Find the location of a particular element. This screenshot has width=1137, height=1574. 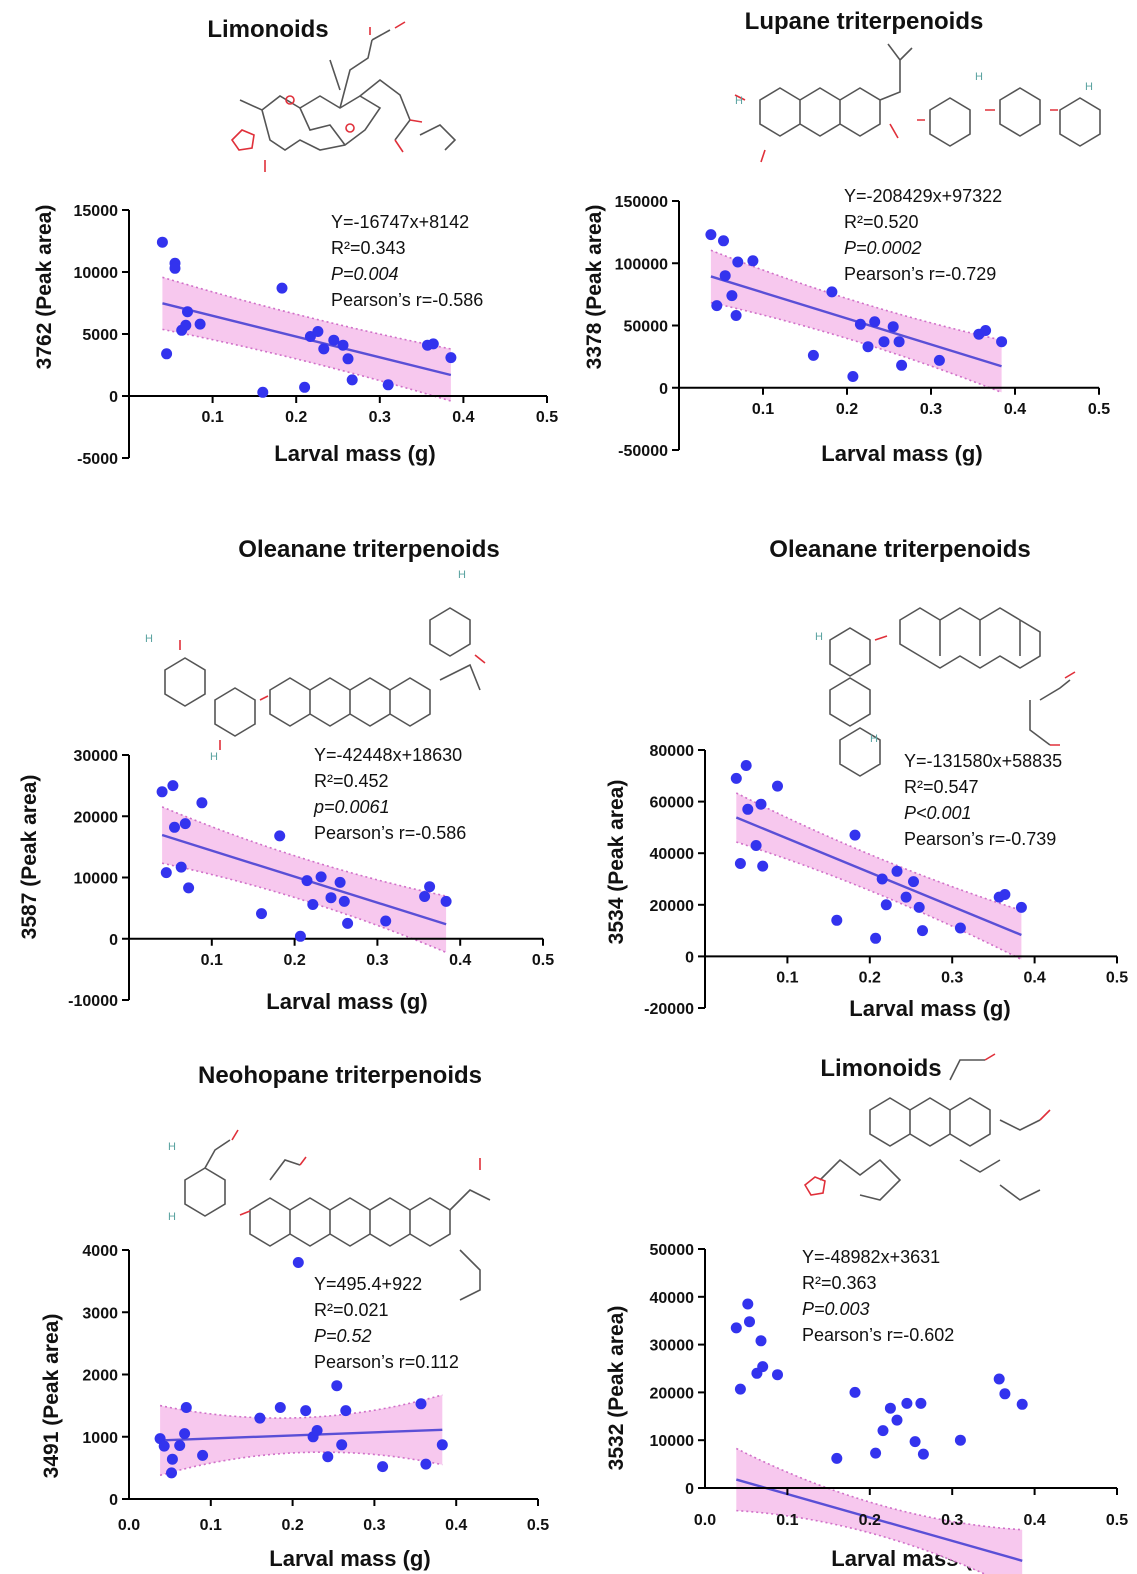

chart-title: Lupane triterpenoids is located at coordinates (864, 21).